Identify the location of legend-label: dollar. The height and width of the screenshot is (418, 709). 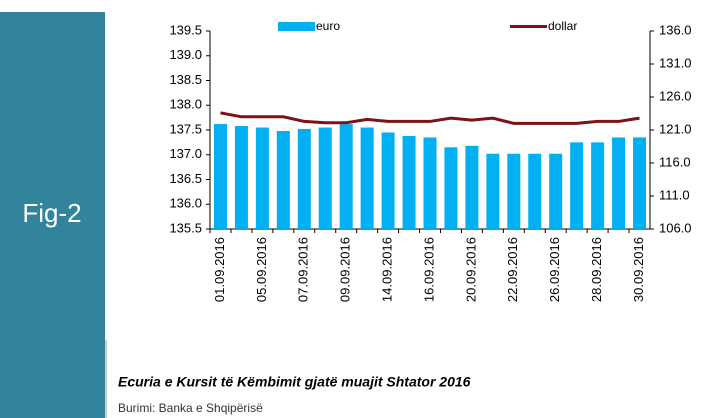
(562, 26).